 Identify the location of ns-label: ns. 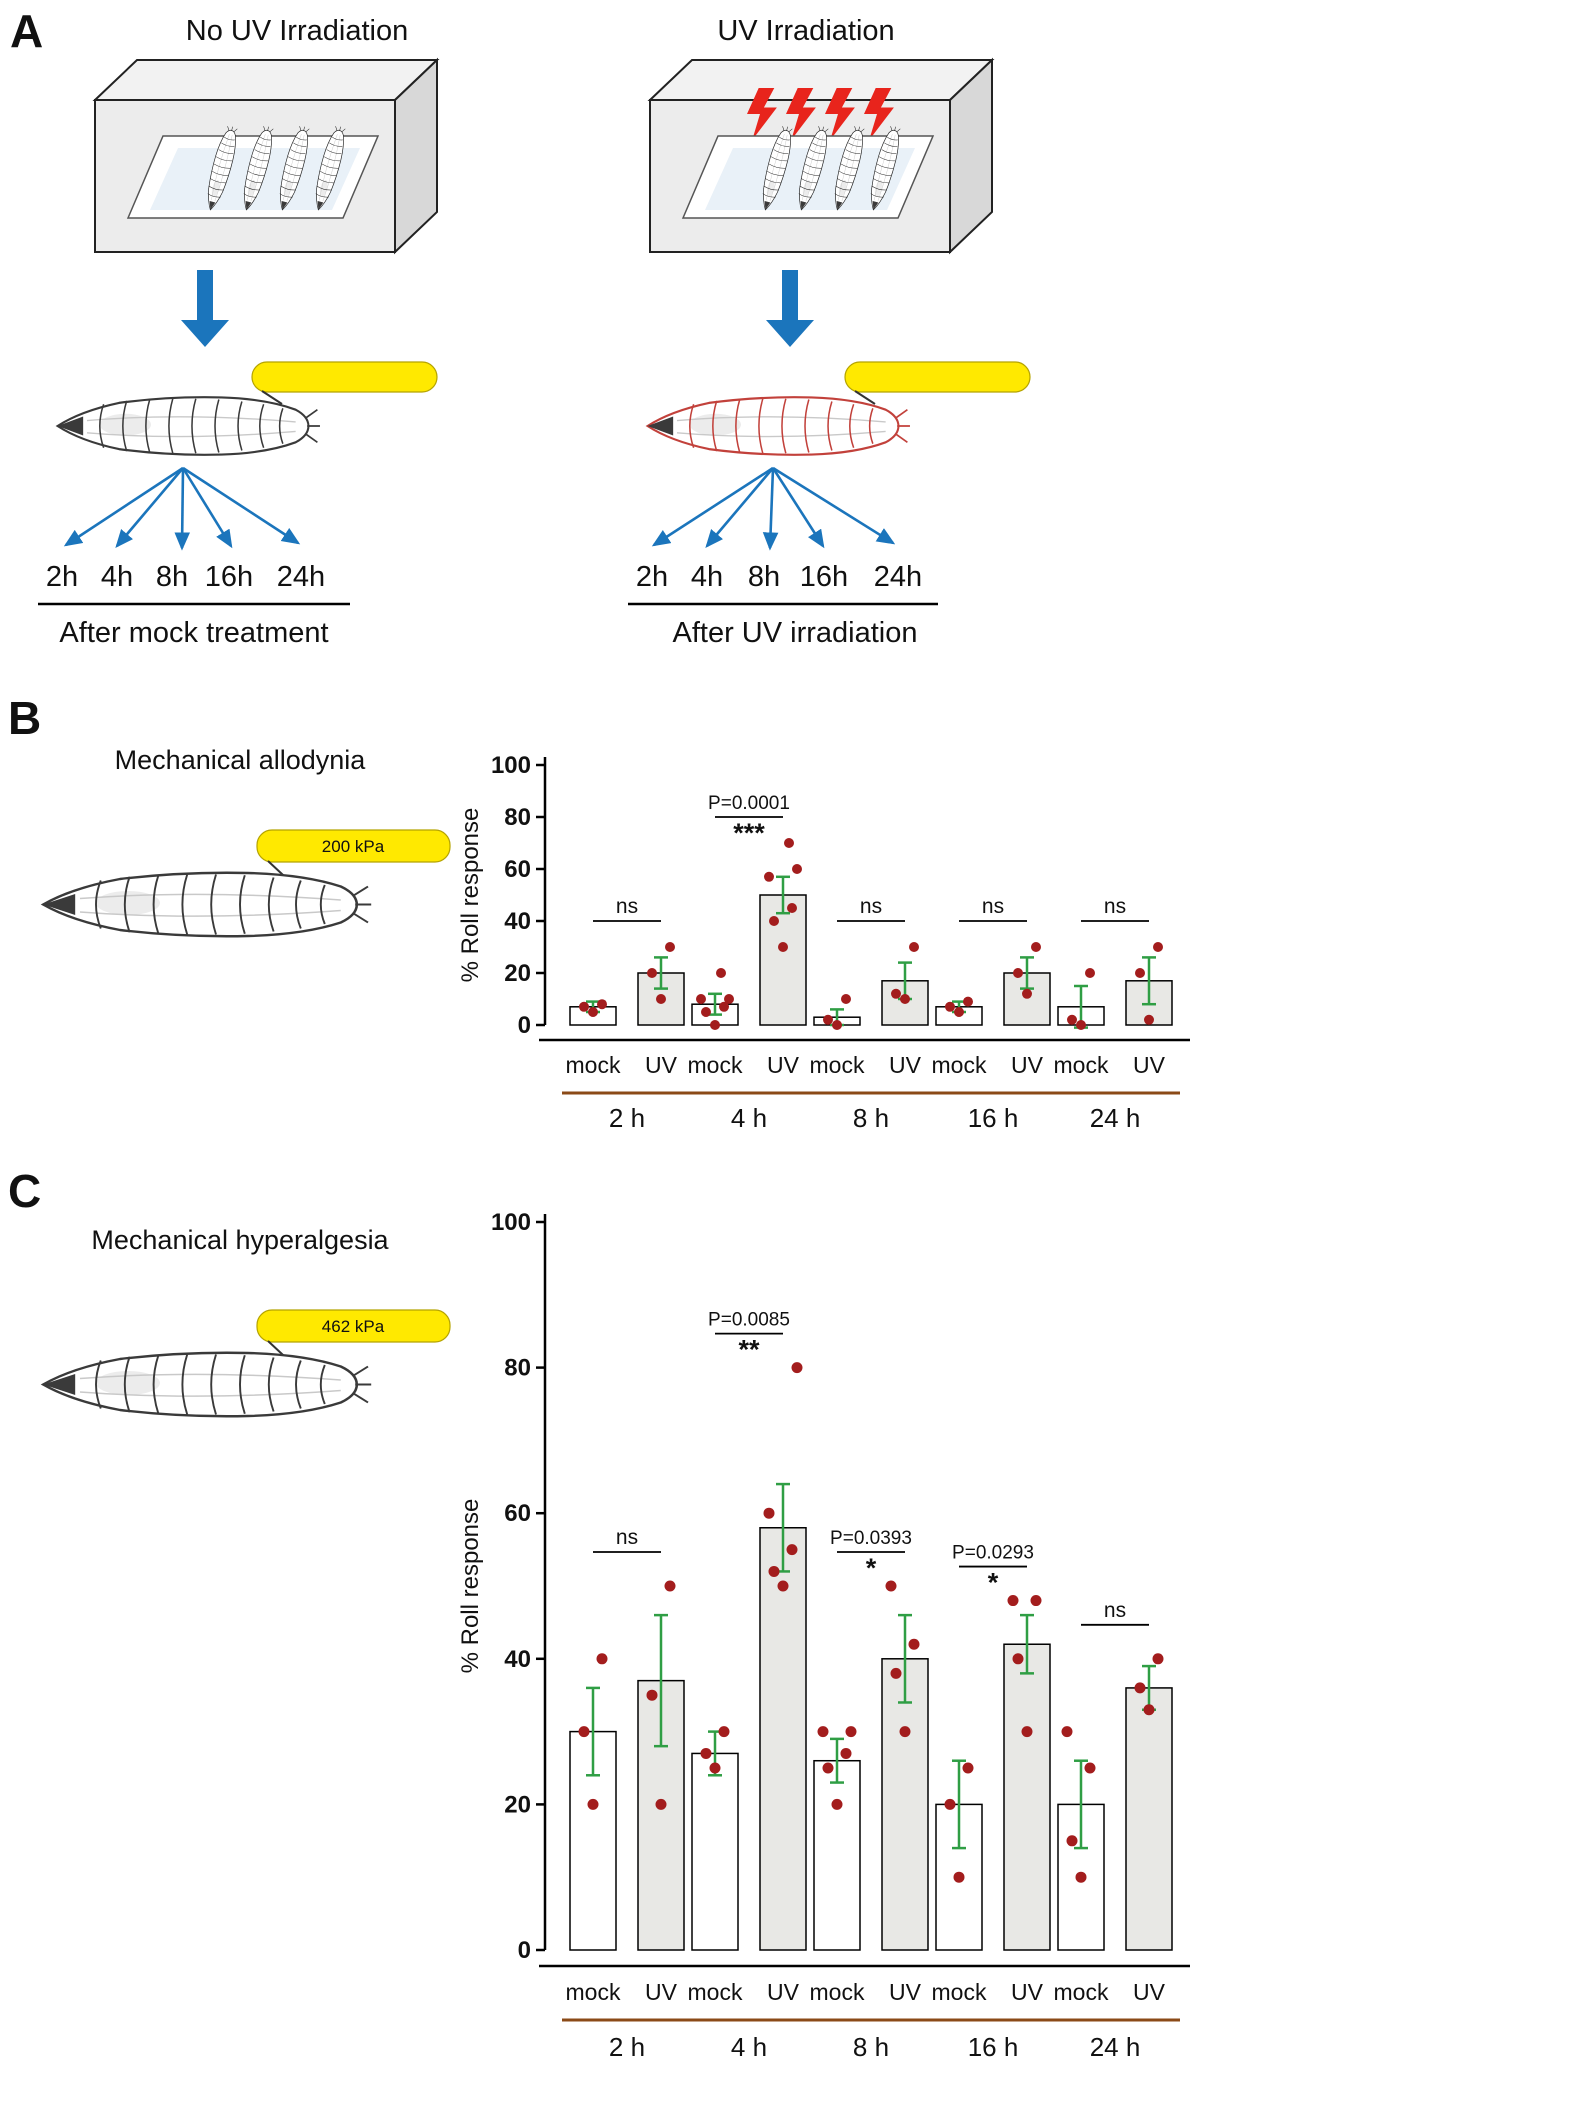
(627, 906).